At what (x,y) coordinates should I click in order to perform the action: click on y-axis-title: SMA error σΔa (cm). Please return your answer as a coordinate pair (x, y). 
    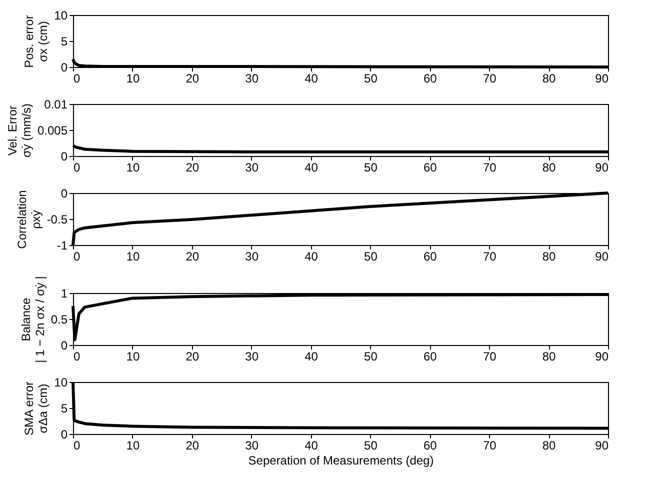
    Looking at the image, I should click on (36, 408).